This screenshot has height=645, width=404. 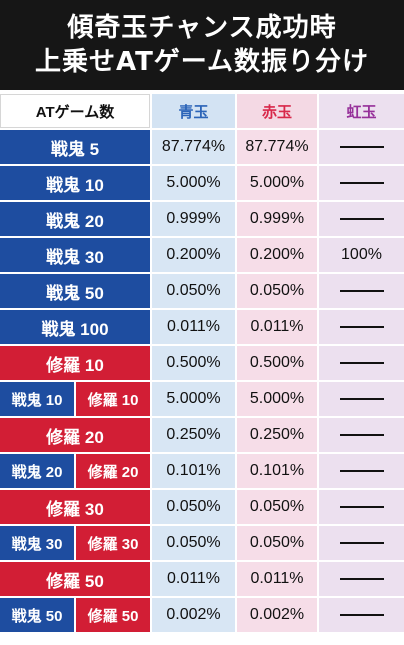 I want to click on row-label: 戦鬼 20, so click(x=75, y=219).